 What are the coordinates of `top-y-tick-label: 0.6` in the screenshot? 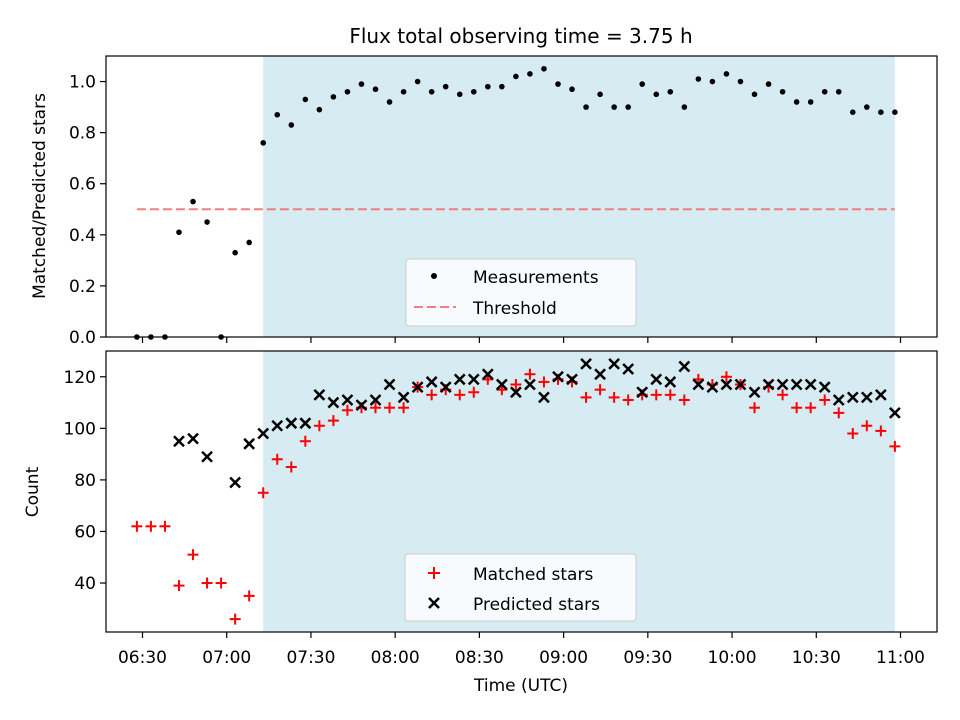 It's located at (82, 185).